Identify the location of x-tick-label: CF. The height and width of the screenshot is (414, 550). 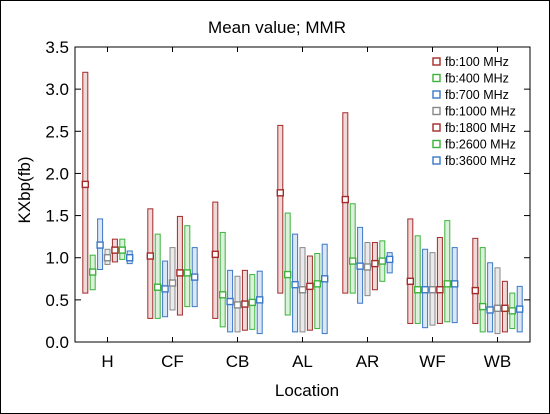
(172, 361).